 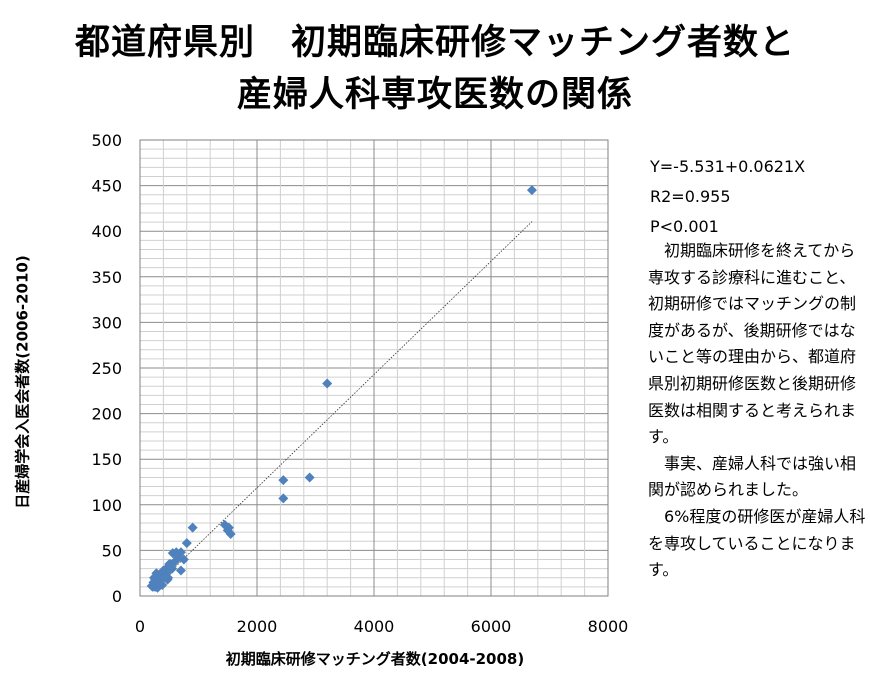 I want to click on y-tick-label: 400, so click(x=106, y=231).